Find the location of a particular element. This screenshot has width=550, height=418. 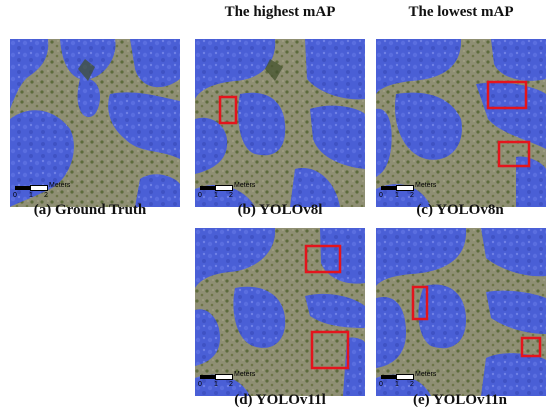

panel-ground-truth: Meters 0 1 2 is located at coordinates (95, 123).